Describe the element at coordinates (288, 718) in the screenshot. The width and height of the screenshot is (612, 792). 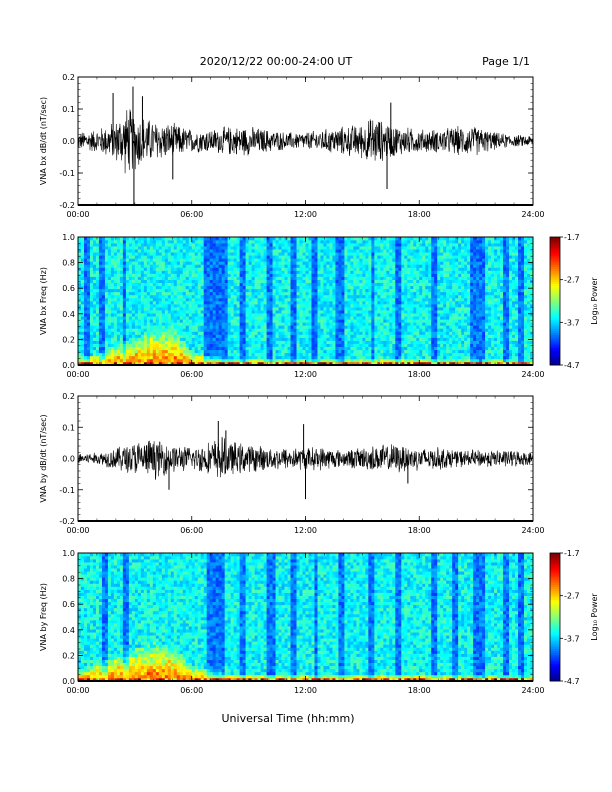
I see `x-axis-label: Universal Time (hh:mm)` at that location.